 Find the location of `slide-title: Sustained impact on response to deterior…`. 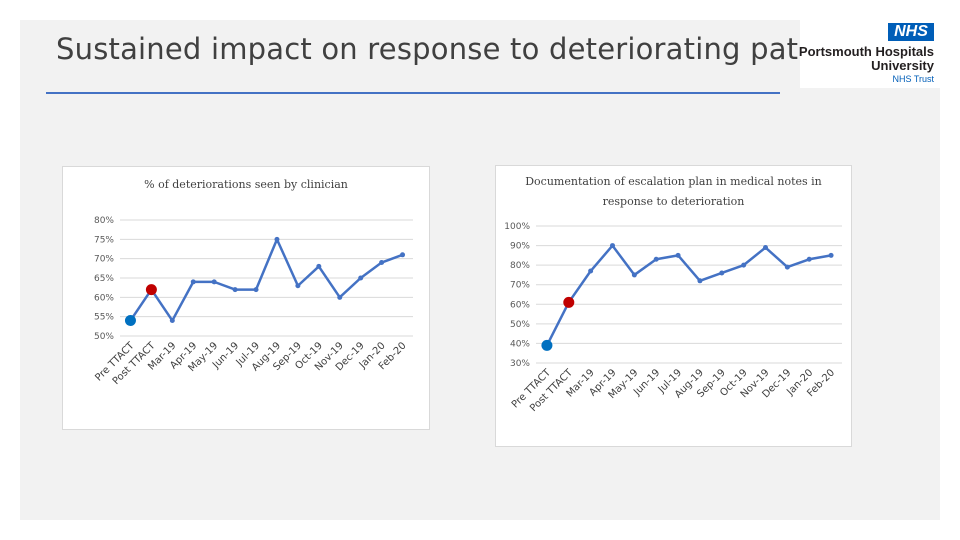

slide-title: Sustained impact on response to deterior… is located at coordinates (463, 49).